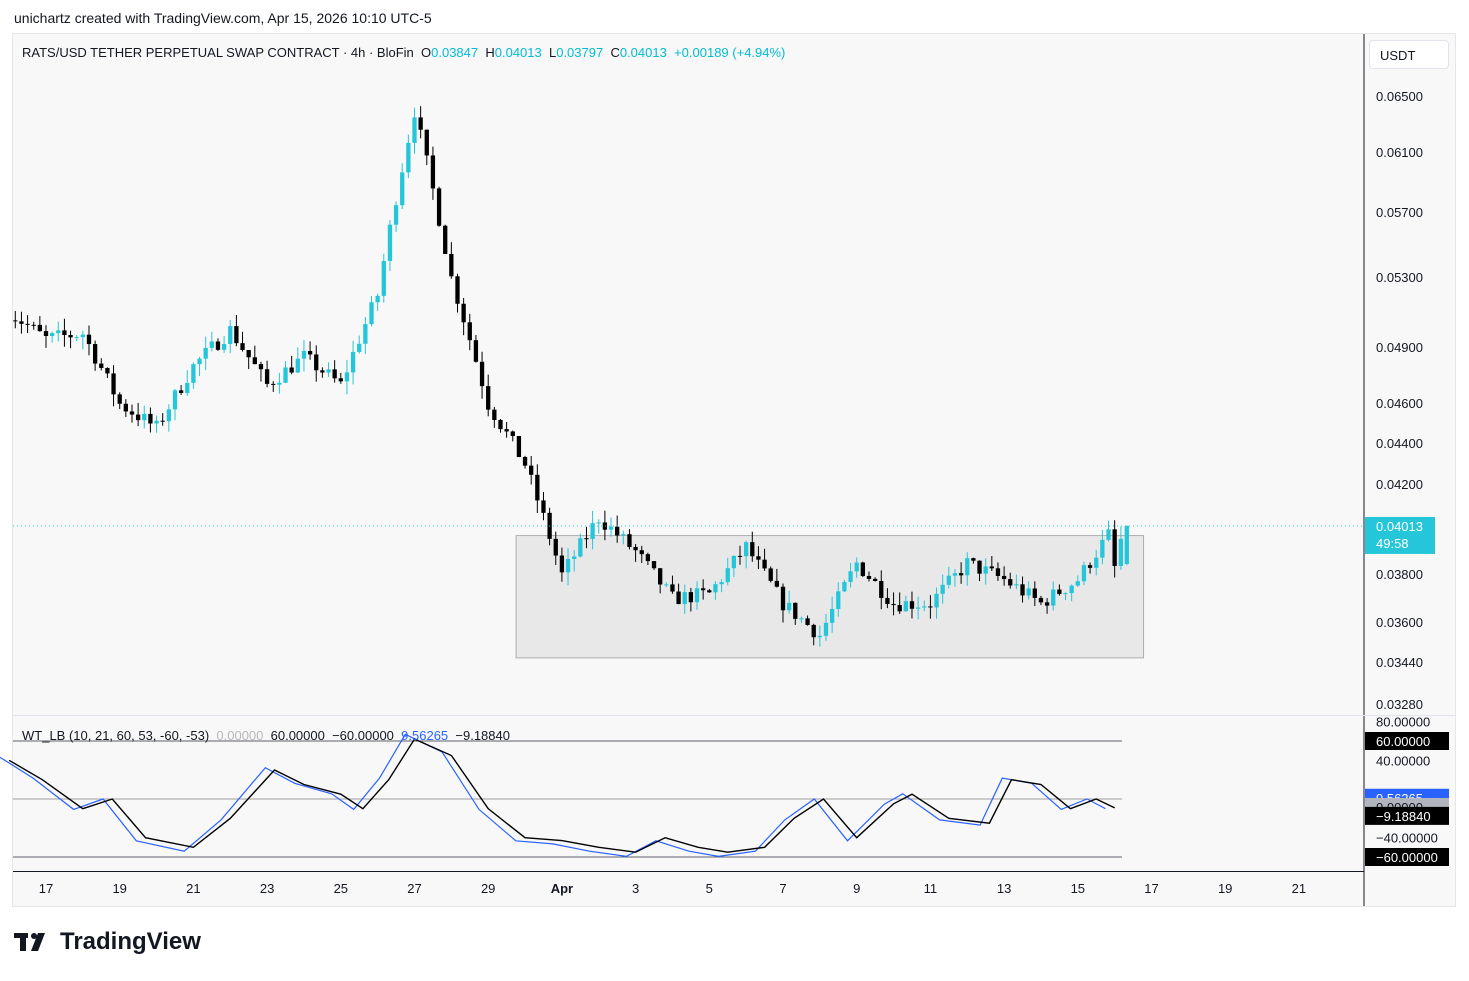  Describe the element at coordinates (46, 888) in the screenshot. I see `time-axis-label: 17` at that location.